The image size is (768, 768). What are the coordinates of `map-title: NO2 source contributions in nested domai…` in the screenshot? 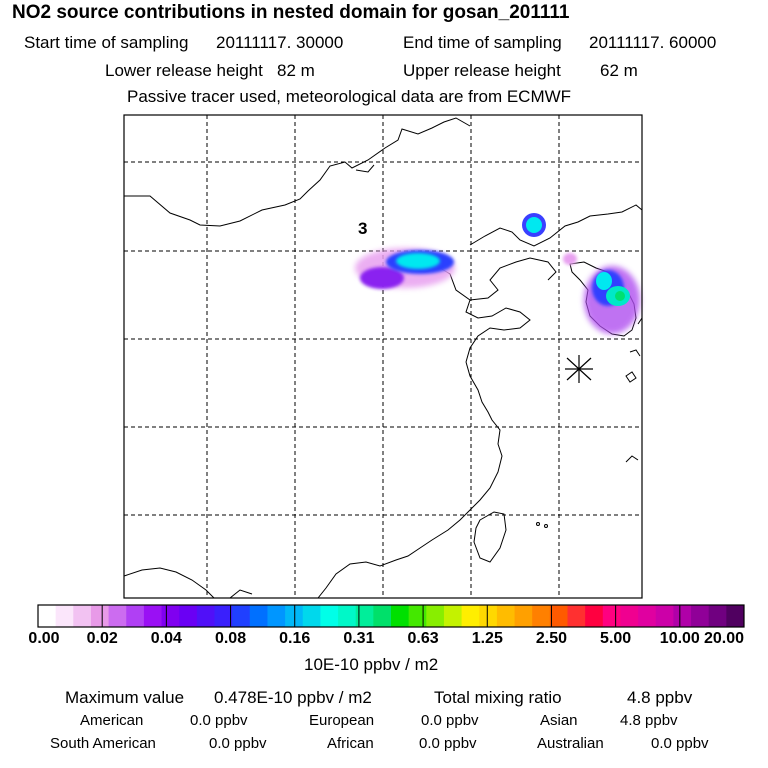 It's located at (291, 12).